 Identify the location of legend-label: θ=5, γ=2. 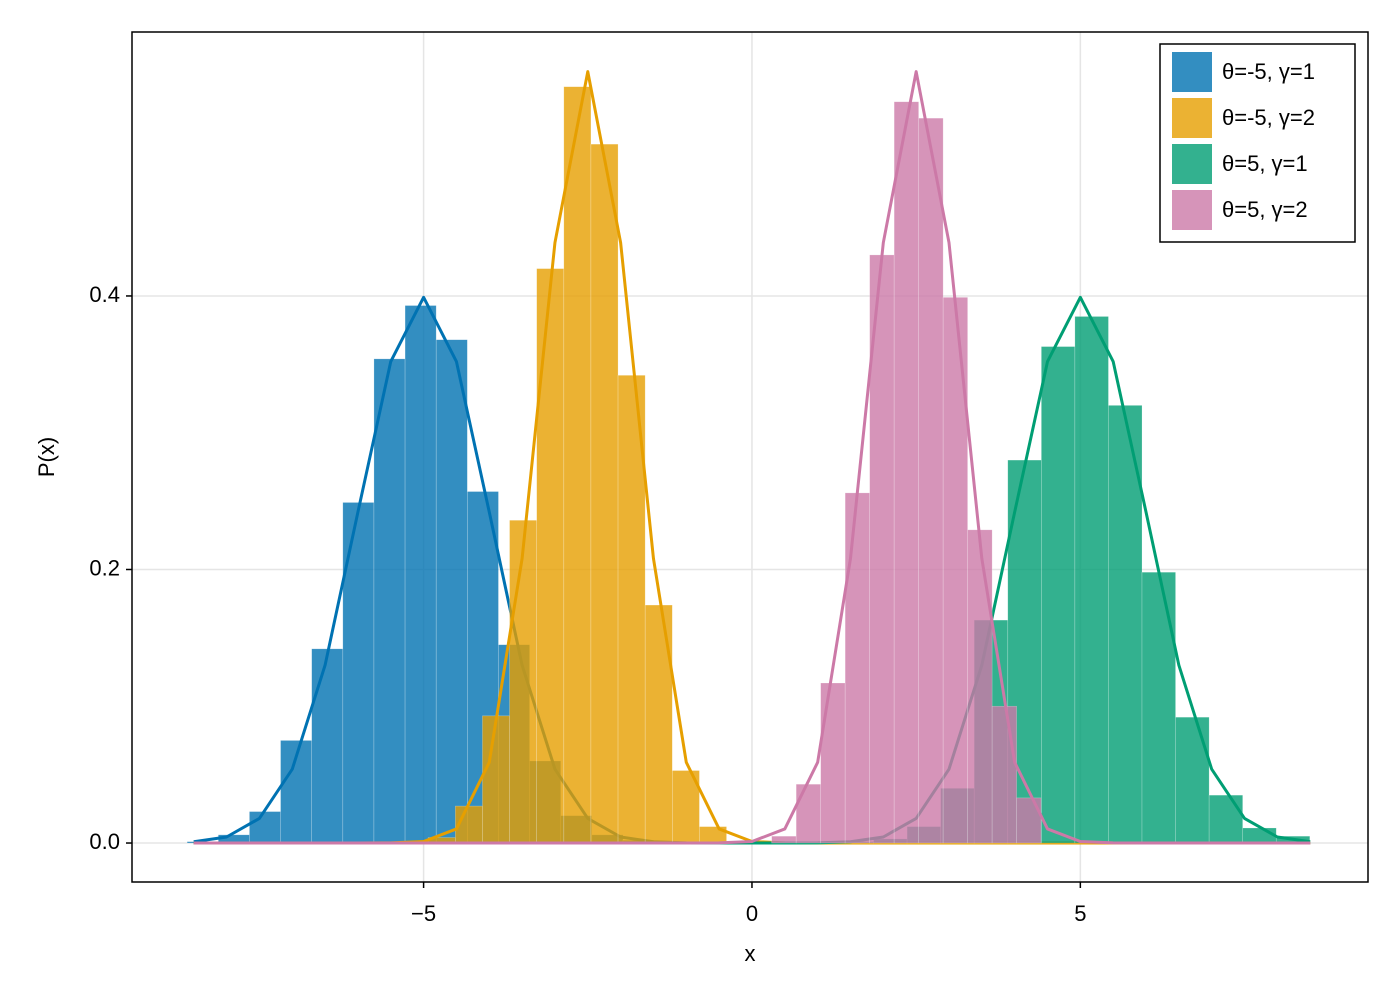
(1265, 209).